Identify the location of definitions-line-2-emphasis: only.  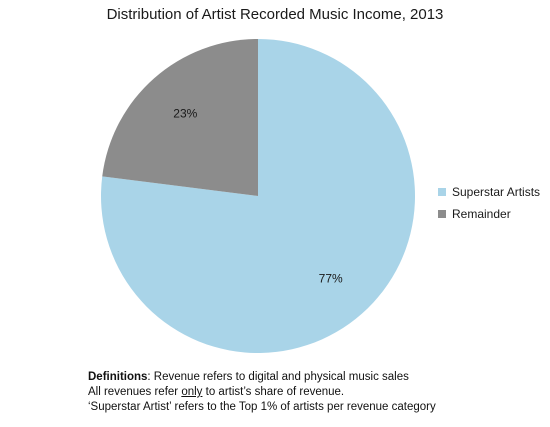
(192, 392).